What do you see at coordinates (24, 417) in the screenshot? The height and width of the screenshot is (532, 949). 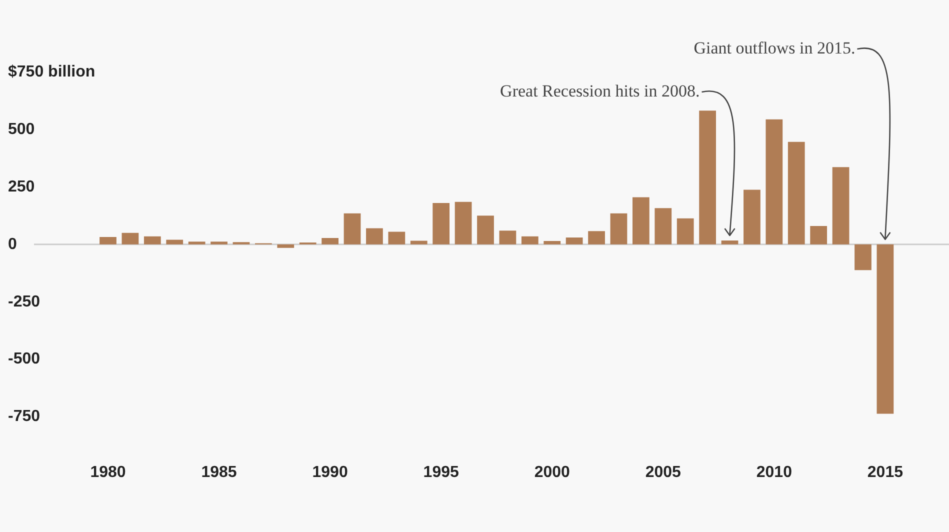 I see `y-tick-label: -750` at bounding box center [24, 417].